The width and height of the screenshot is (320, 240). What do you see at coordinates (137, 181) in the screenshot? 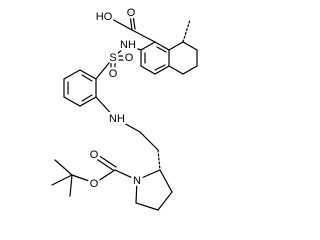
I see `atom-label: N` at bounding box center [137, 181].